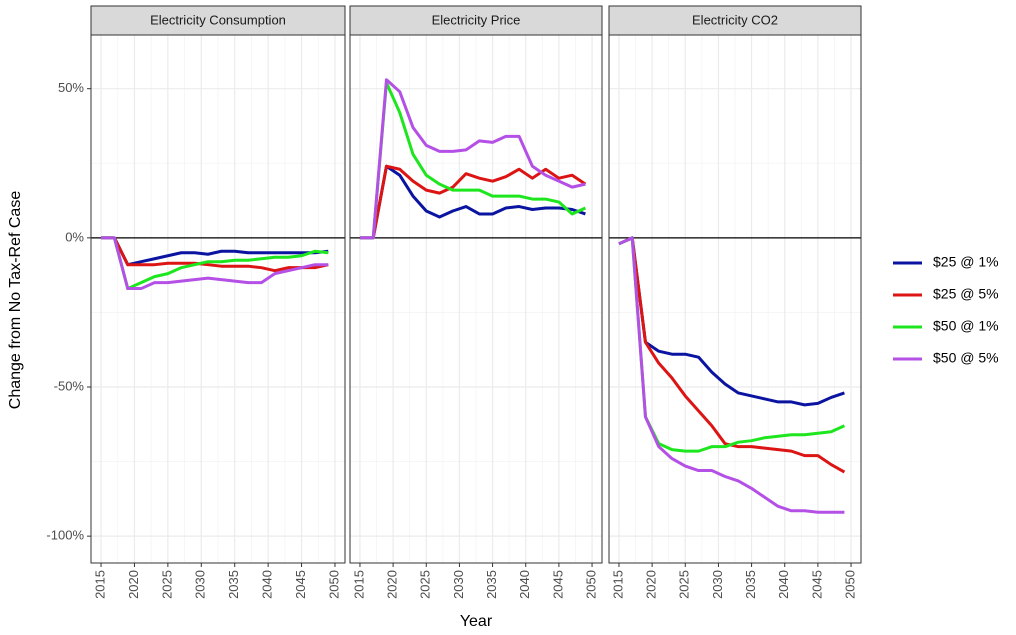  What do you see at coordinates (74, 236) in the screenshot?
I see `y-tick-label: 0%` at bounding box center [74, 236].